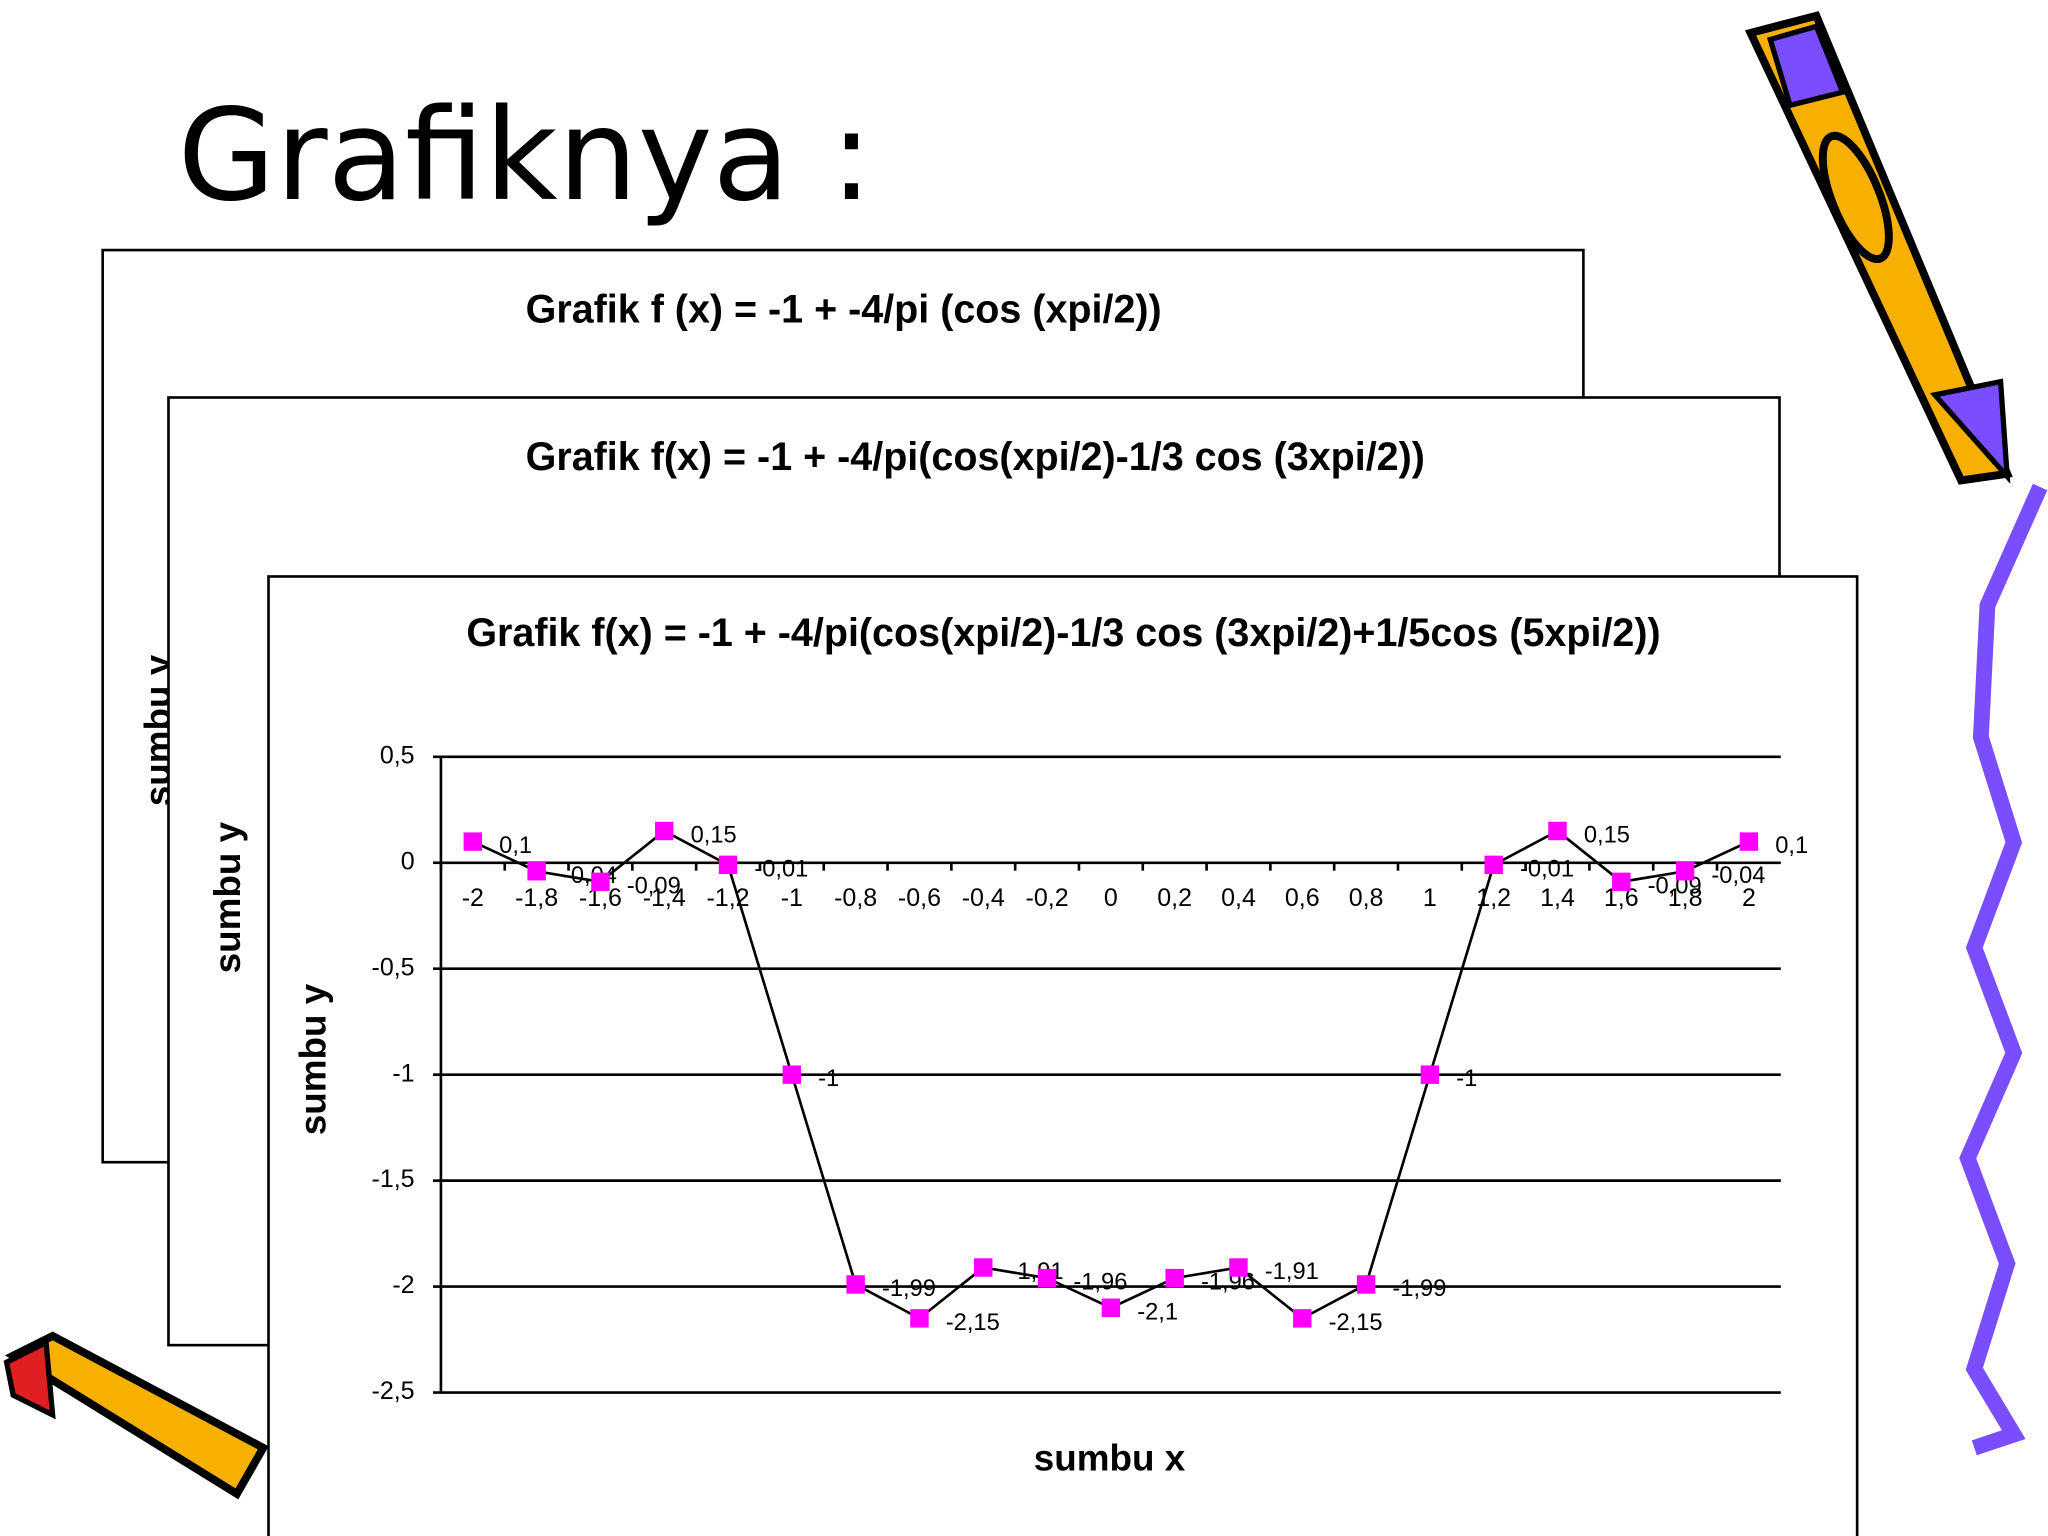 This screenshot has width=2048, height=1536. What do you see at coordinates (525, 155) in the screenshot?
I see `slide-title: Grafiknya :` at bounding box center [525, 155].